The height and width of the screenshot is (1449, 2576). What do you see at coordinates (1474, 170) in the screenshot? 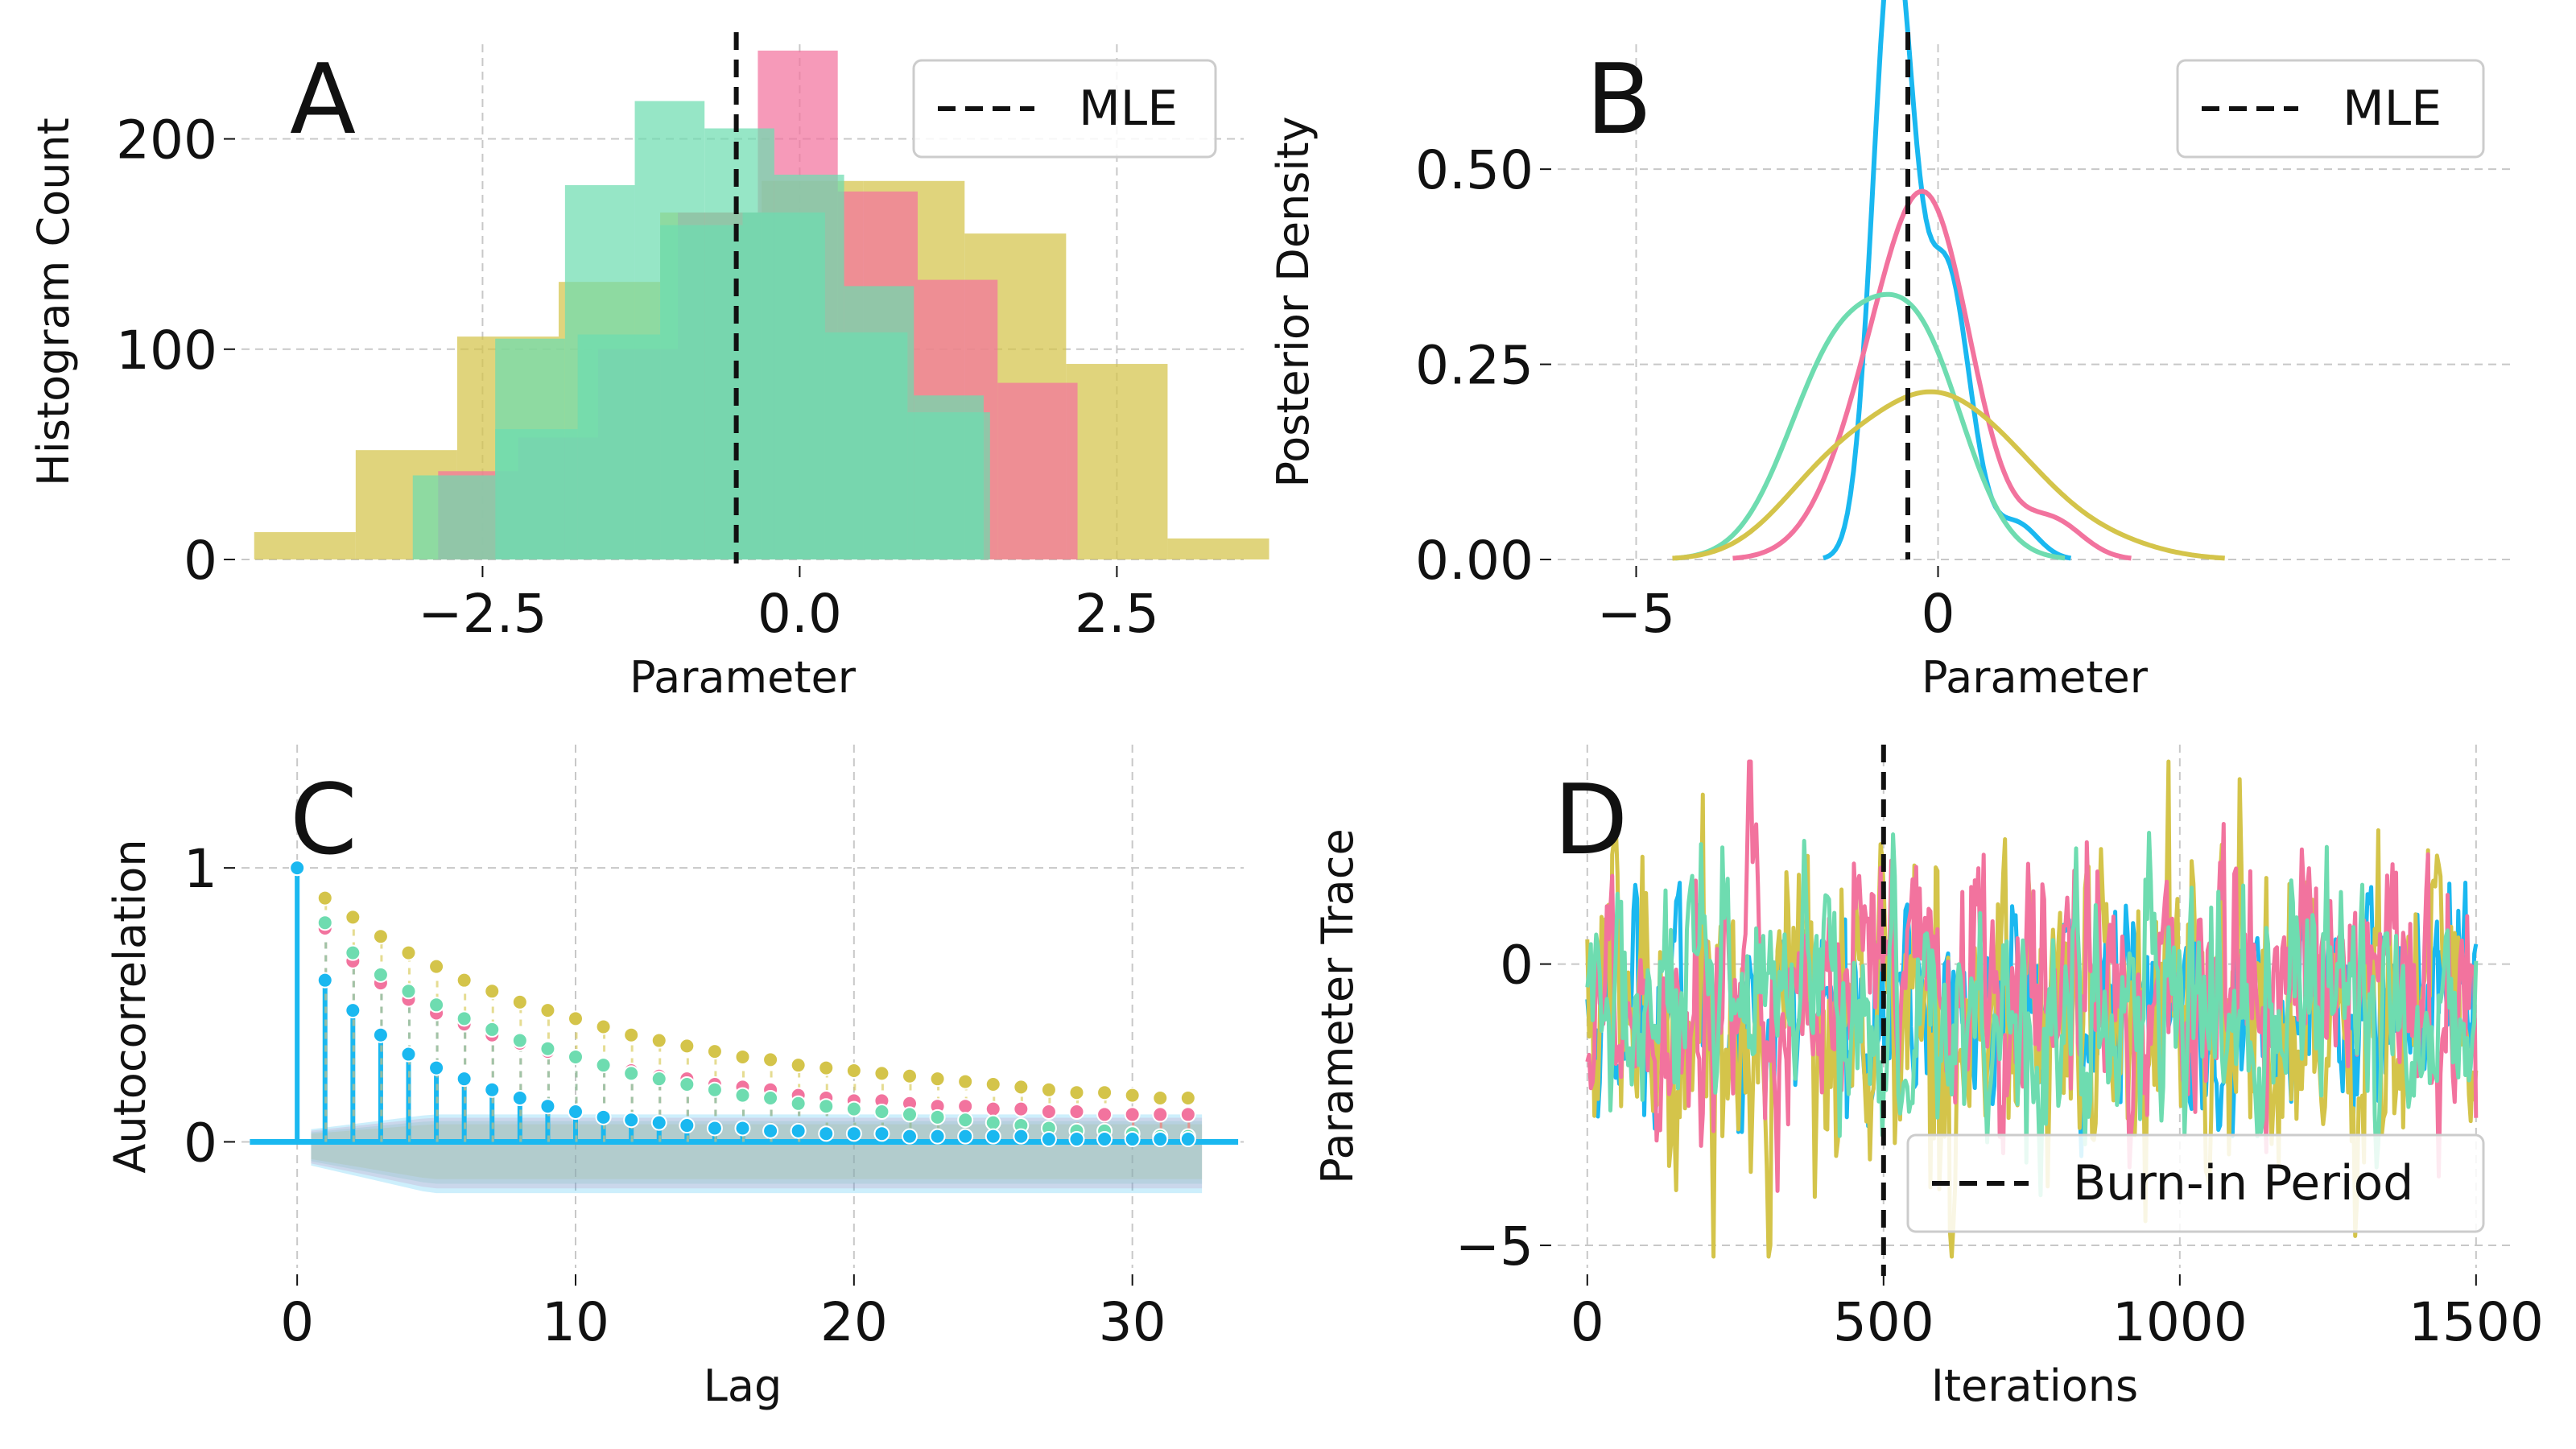
I see `y-tick-label: 0.50` at bounding box center [1474, 170].